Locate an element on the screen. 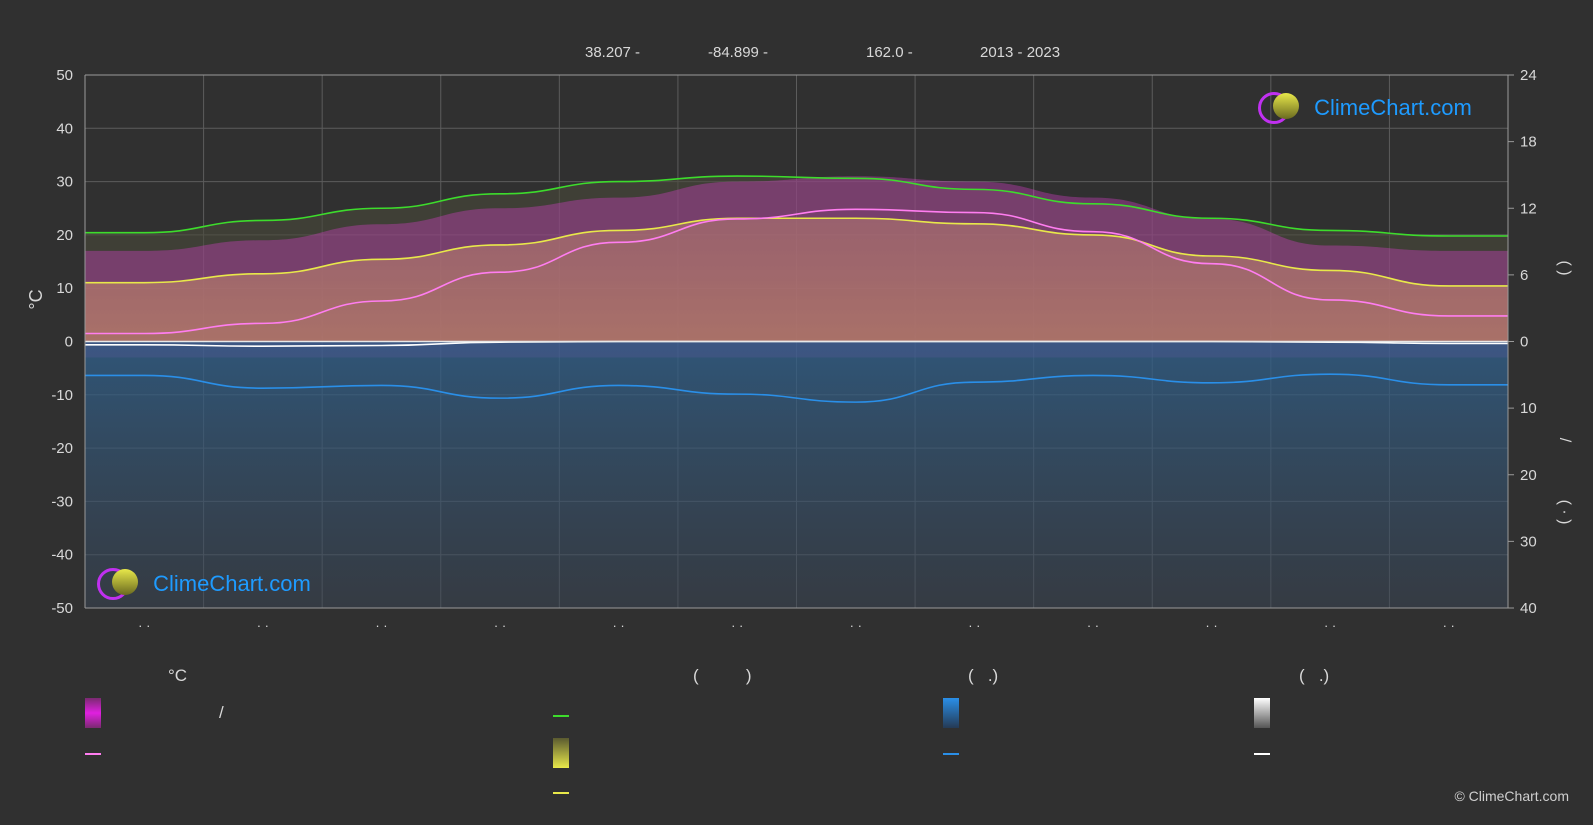 The height and width of the screenshot is (825, 1593). right-axis-label: ( · ) is located at coordinates (1564, 512).